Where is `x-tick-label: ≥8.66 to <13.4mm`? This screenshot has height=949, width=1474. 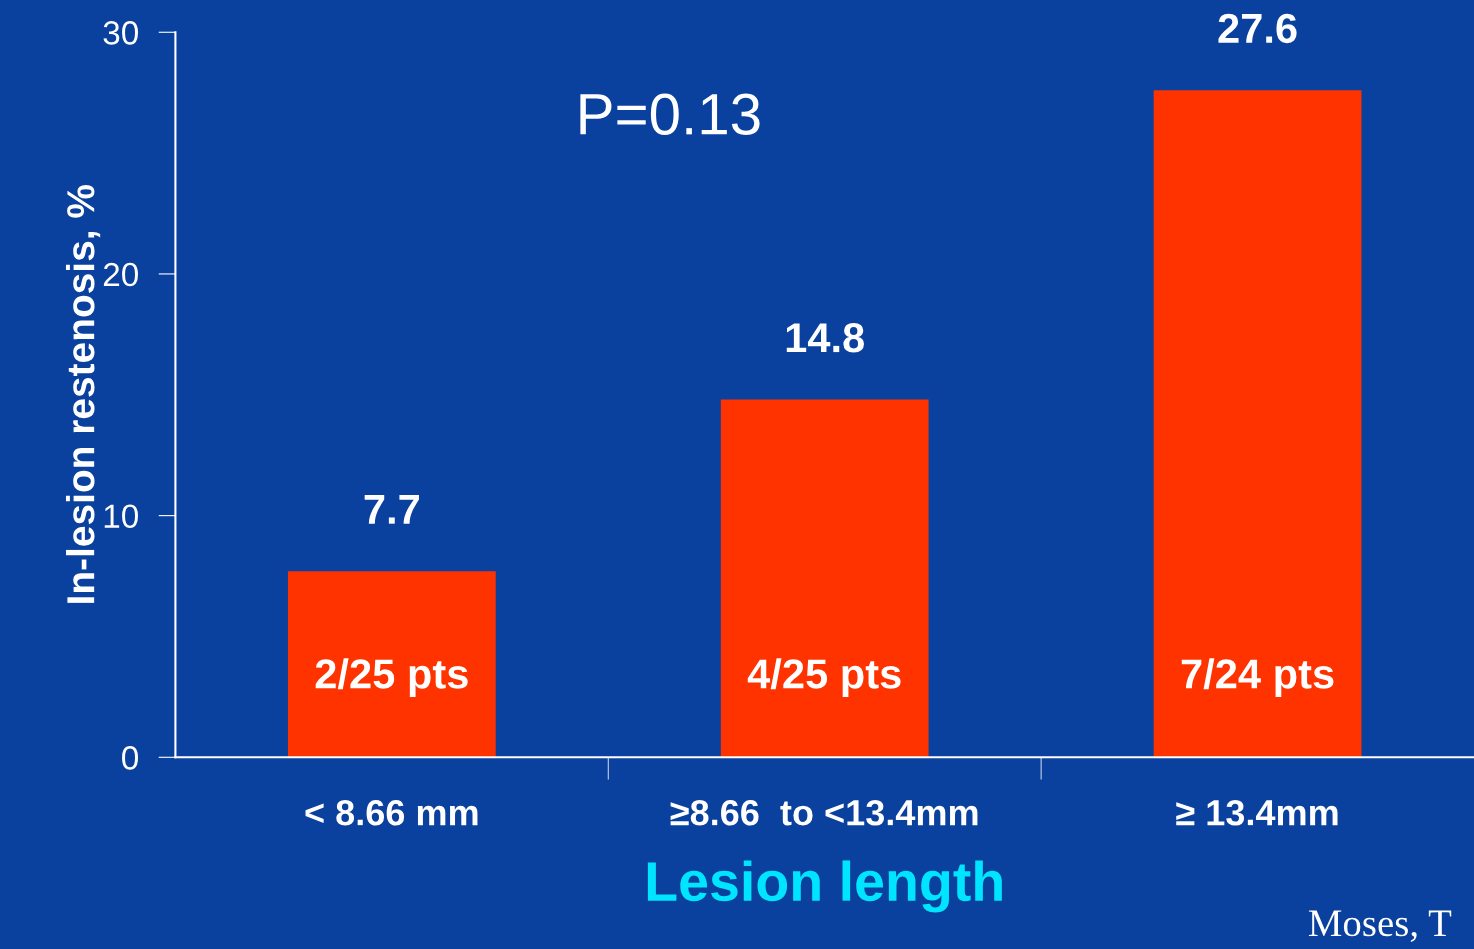 x-tick-label: ≥8.66 to <13.4mm is located at coordinates (824, 812).